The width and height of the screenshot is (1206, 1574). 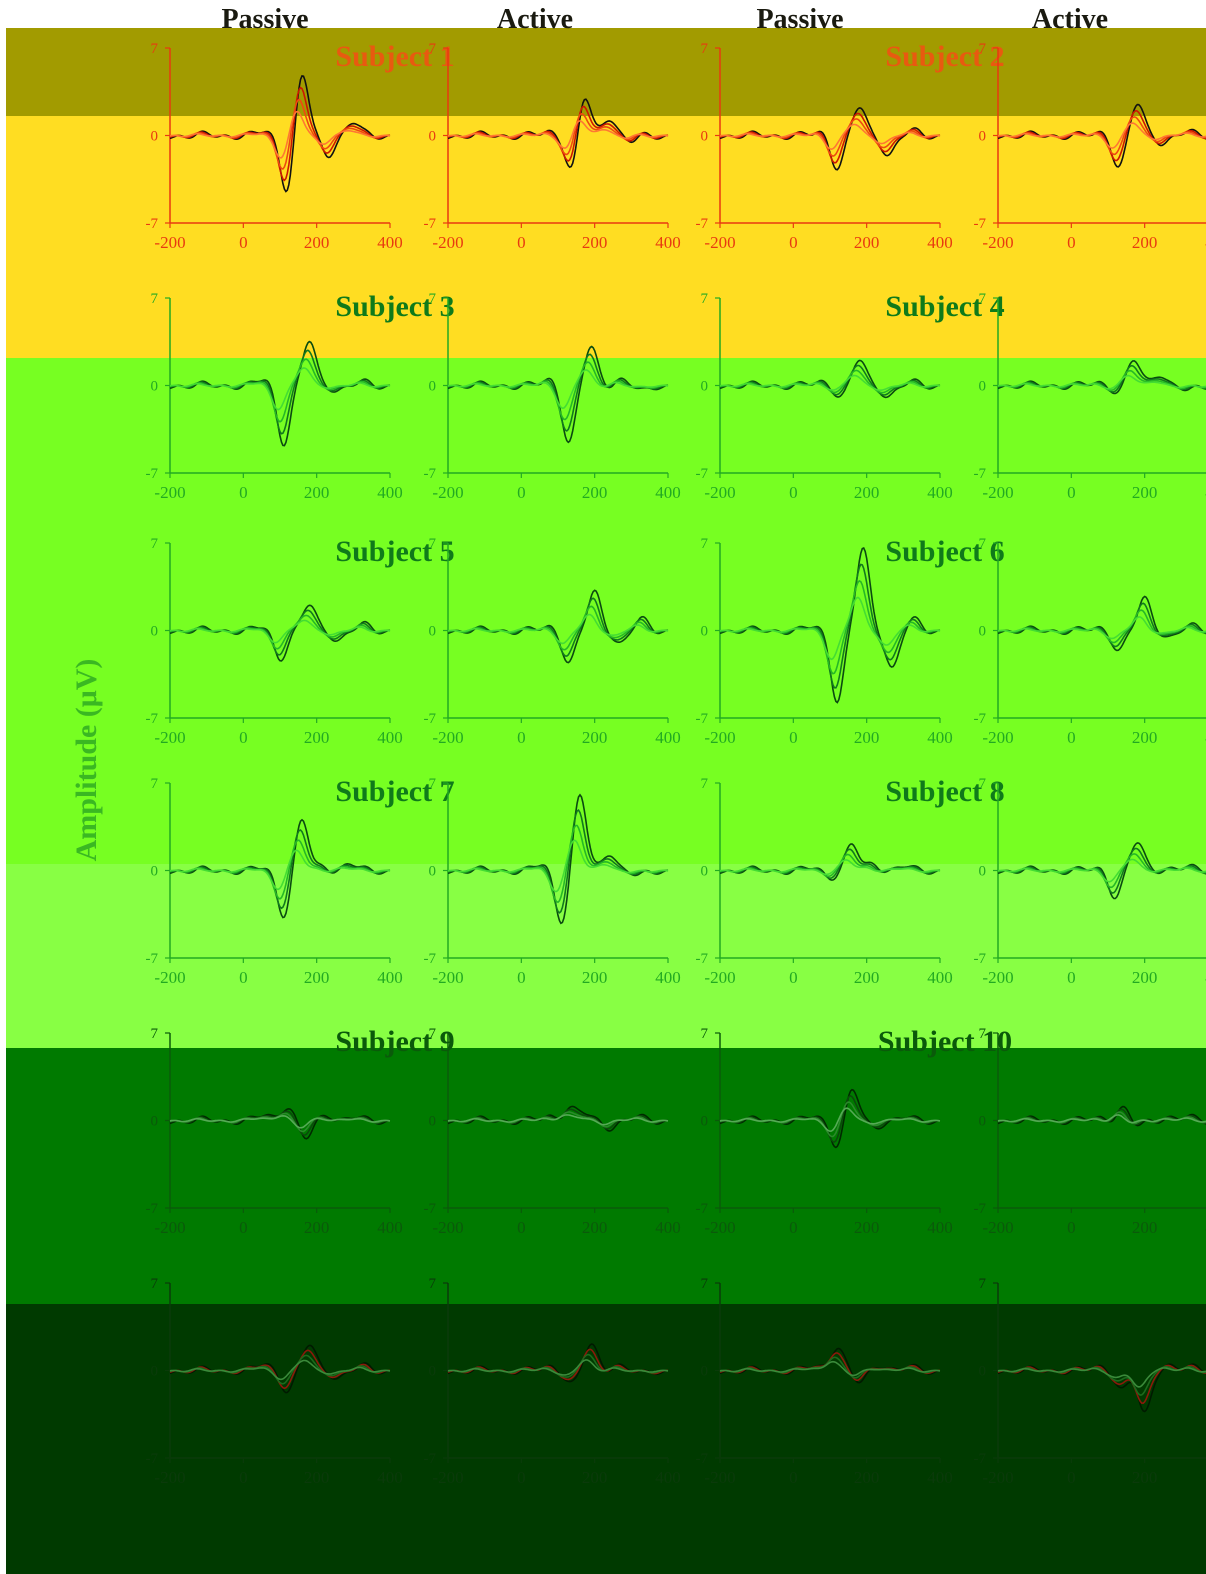 What do you see at coordinates (945, 1041) in the screenshot?
I see `subject-title: Subject 10` at bounding box center [945, 1041].